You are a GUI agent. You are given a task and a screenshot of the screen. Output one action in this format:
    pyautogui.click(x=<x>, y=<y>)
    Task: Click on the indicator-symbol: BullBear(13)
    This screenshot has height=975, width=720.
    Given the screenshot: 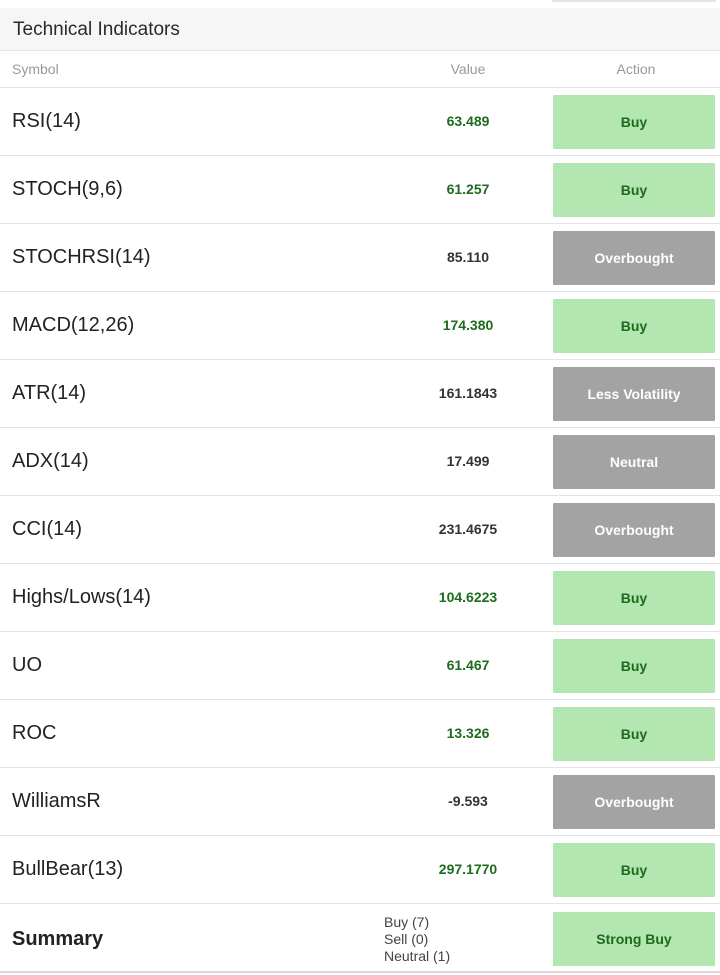 What is the action you would take?
    pyautogui.click(x=68, y=869)
    